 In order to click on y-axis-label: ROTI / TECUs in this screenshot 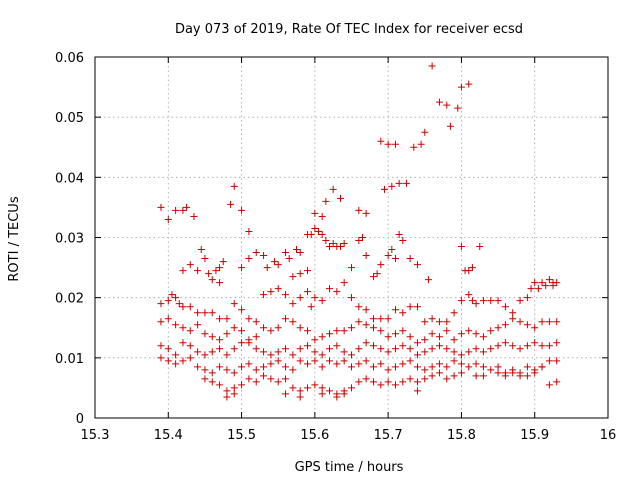, I will do `click(14, 238)`.